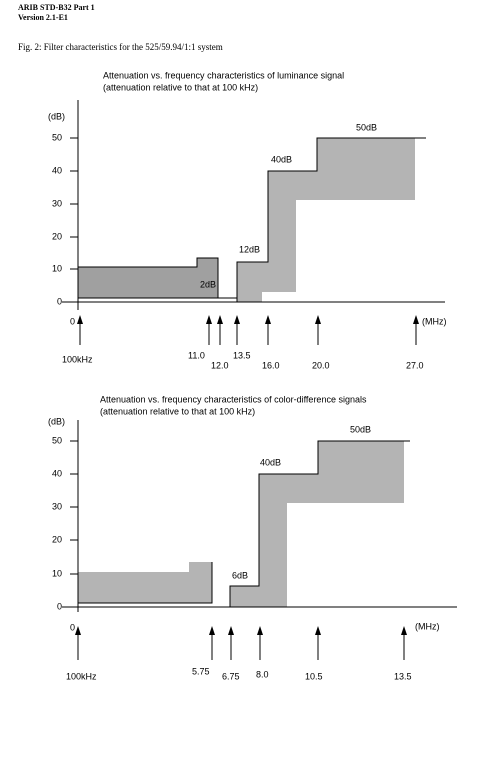 This screenshot has height=761, width=489. Describe the element at coordinates (201, 671) in the screenshot. I see `frequency-label: 5.75` at that location.